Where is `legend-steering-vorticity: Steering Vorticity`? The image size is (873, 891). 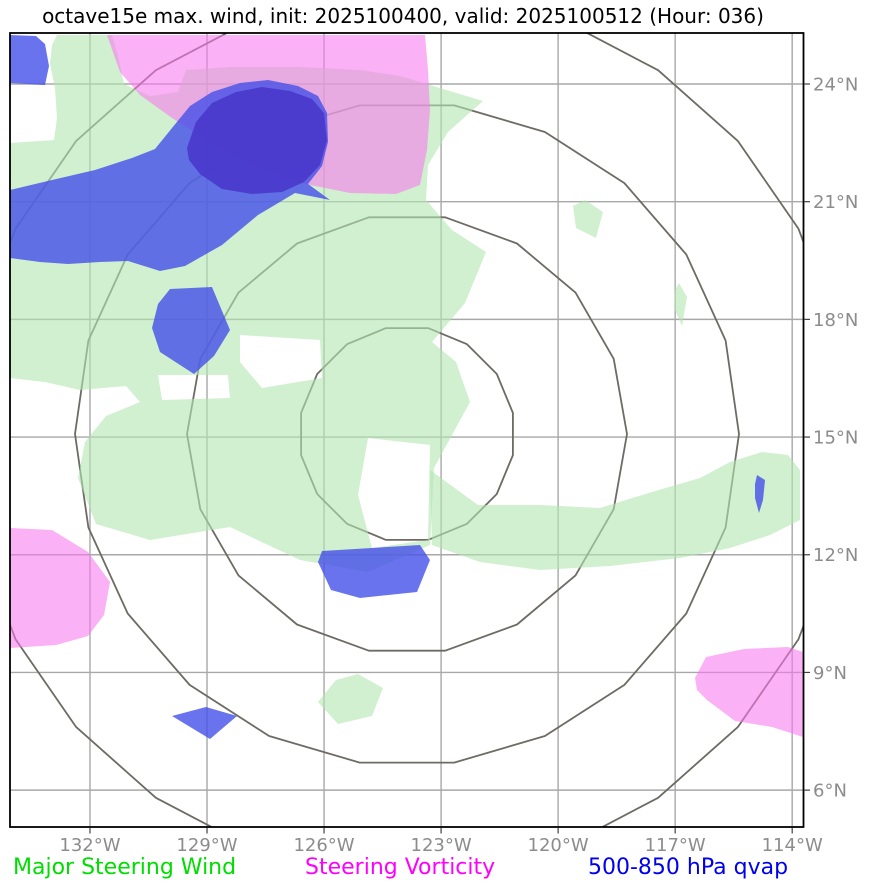 legend-steering-vorticity: Steering Vorticity is located at coordinates (400, 867).